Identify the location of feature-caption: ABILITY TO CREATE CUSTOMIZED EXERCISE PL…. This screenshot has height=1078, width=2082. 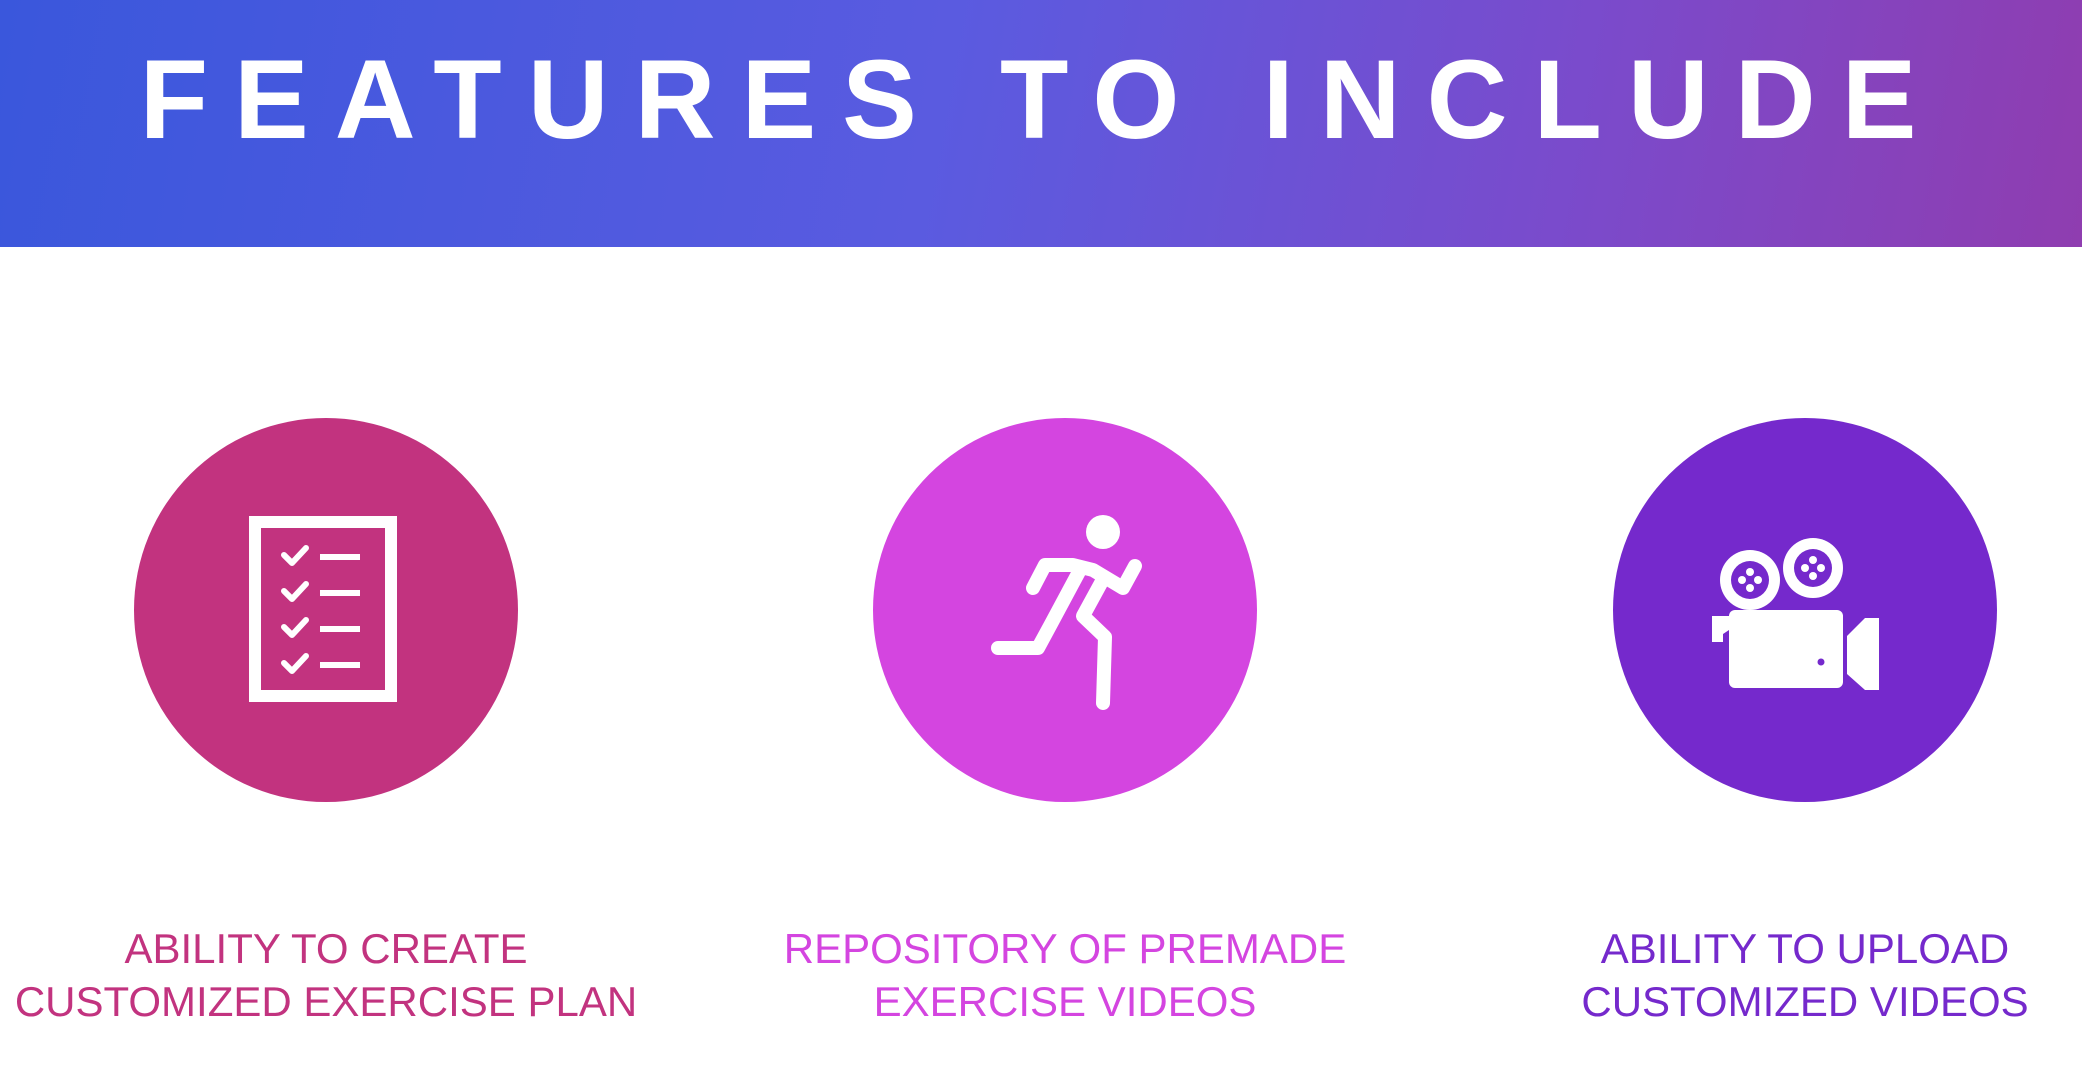
(338, 975).